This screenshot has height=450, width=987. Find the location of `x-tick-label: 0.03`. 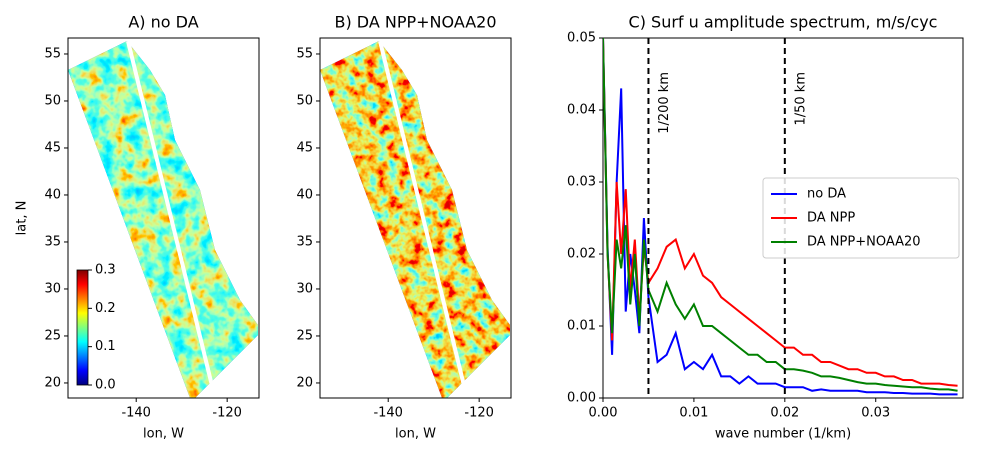

x-tick-label: 0.03 is located at coordinates (875, 413).